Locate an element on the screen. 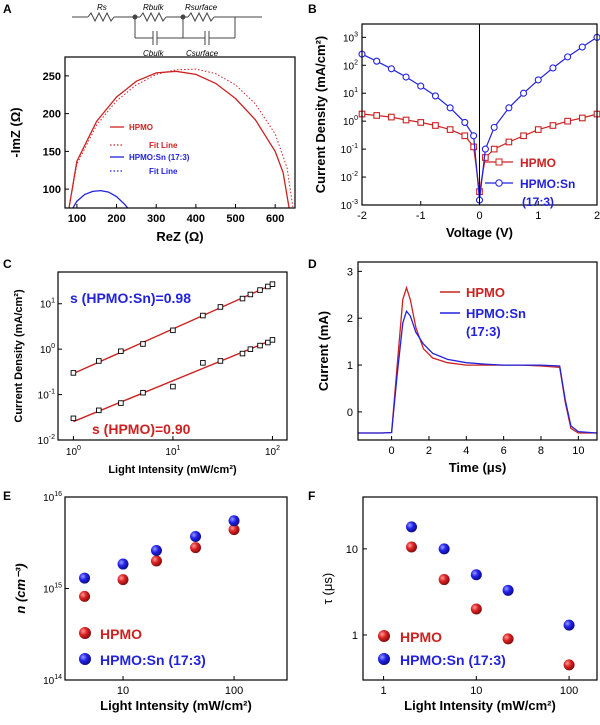 This screenshot has width=600, height=725. y-tick-label: 150 is located at coordinates (52, 152).